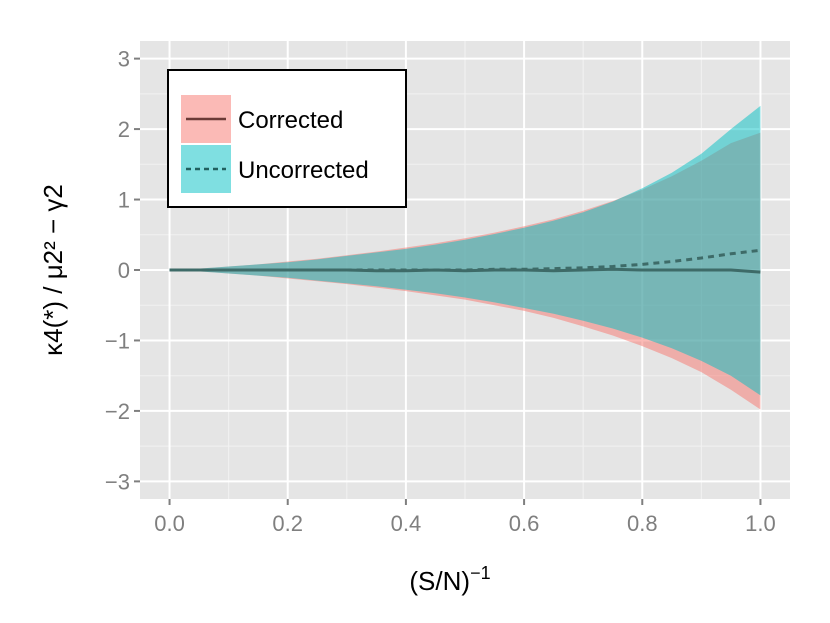 The width and height of the screenshot is (830, 623). I want to click on y-tick-label: 0, so click(124, 270).